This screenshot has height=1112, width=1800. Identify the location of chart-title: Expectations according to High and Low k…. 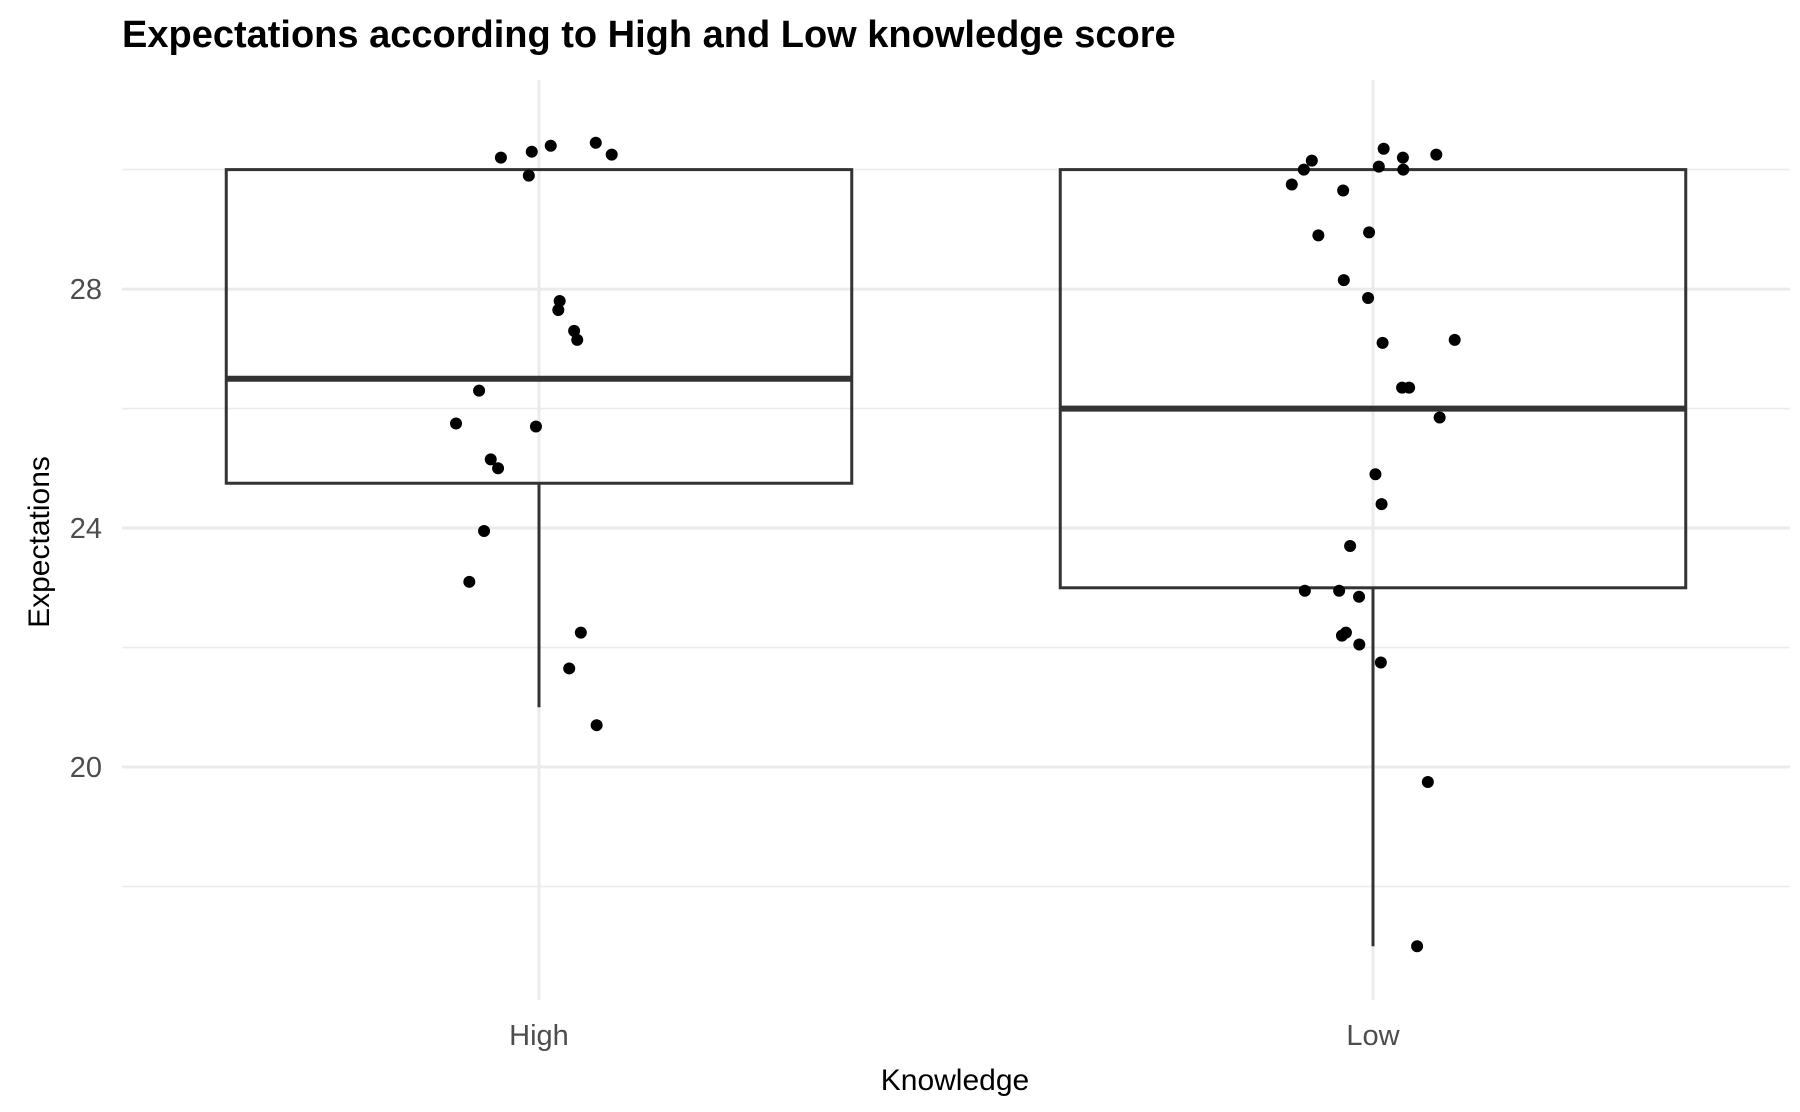
(649, 35).